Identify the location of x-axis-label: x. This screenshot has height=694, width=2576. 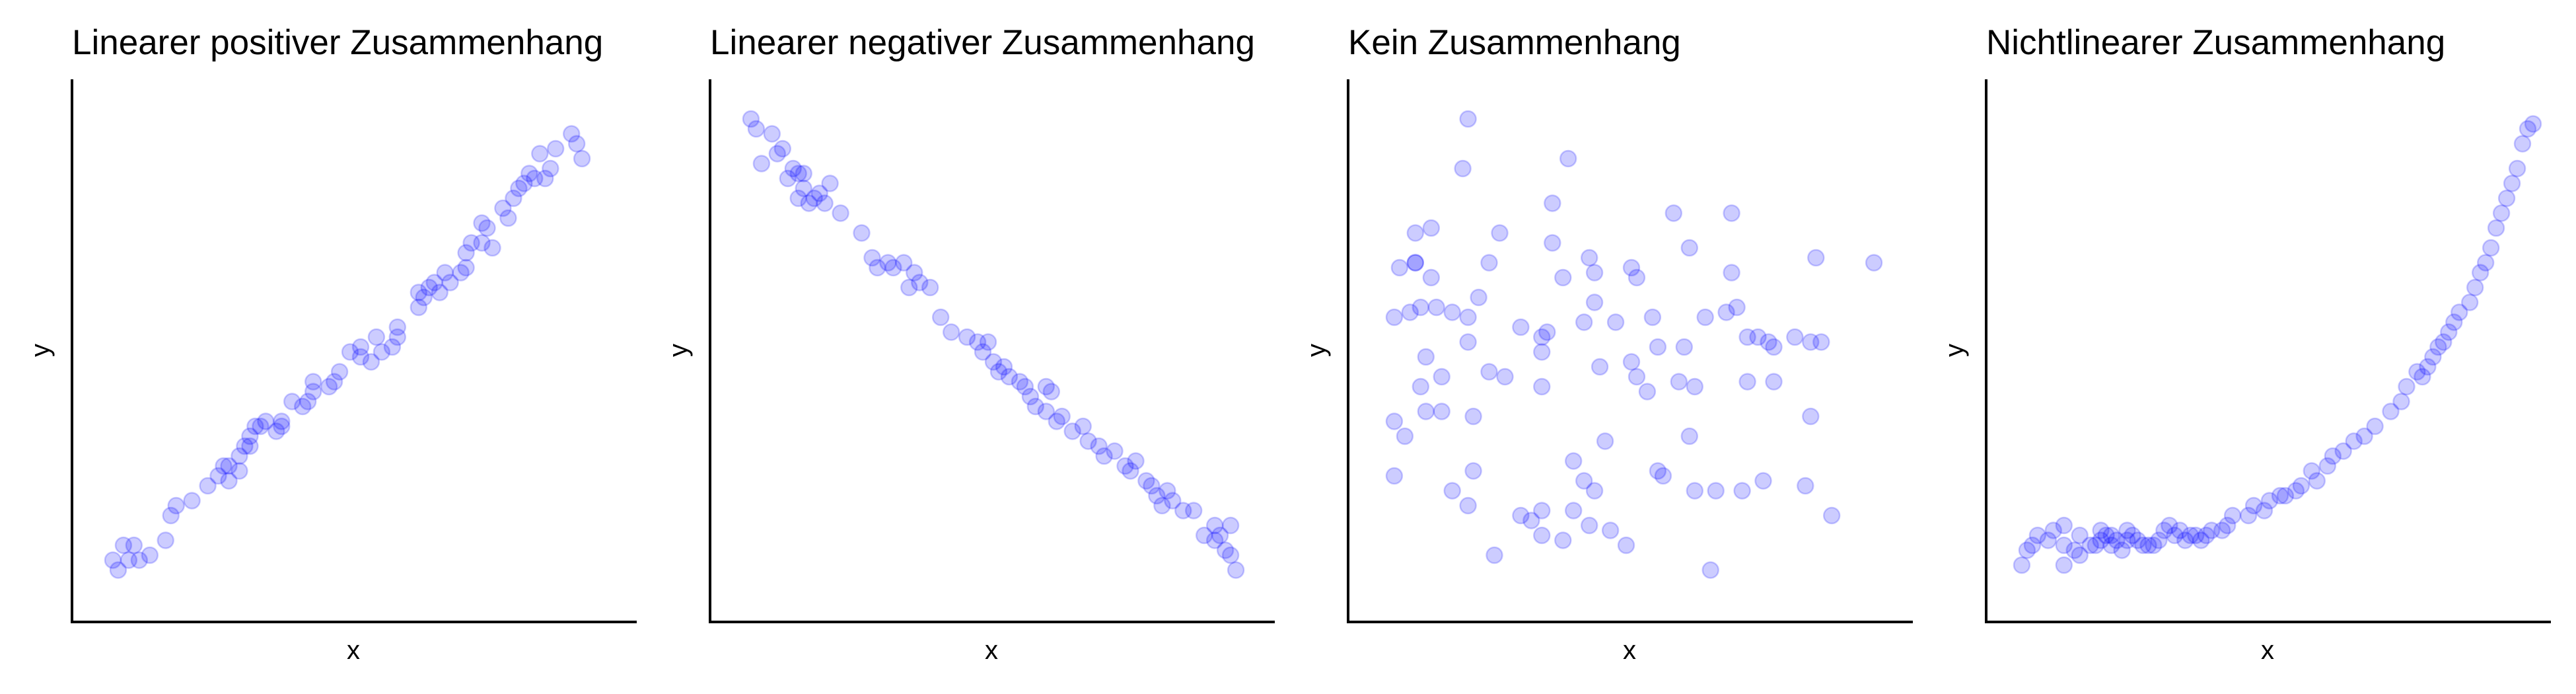
(354, 650).